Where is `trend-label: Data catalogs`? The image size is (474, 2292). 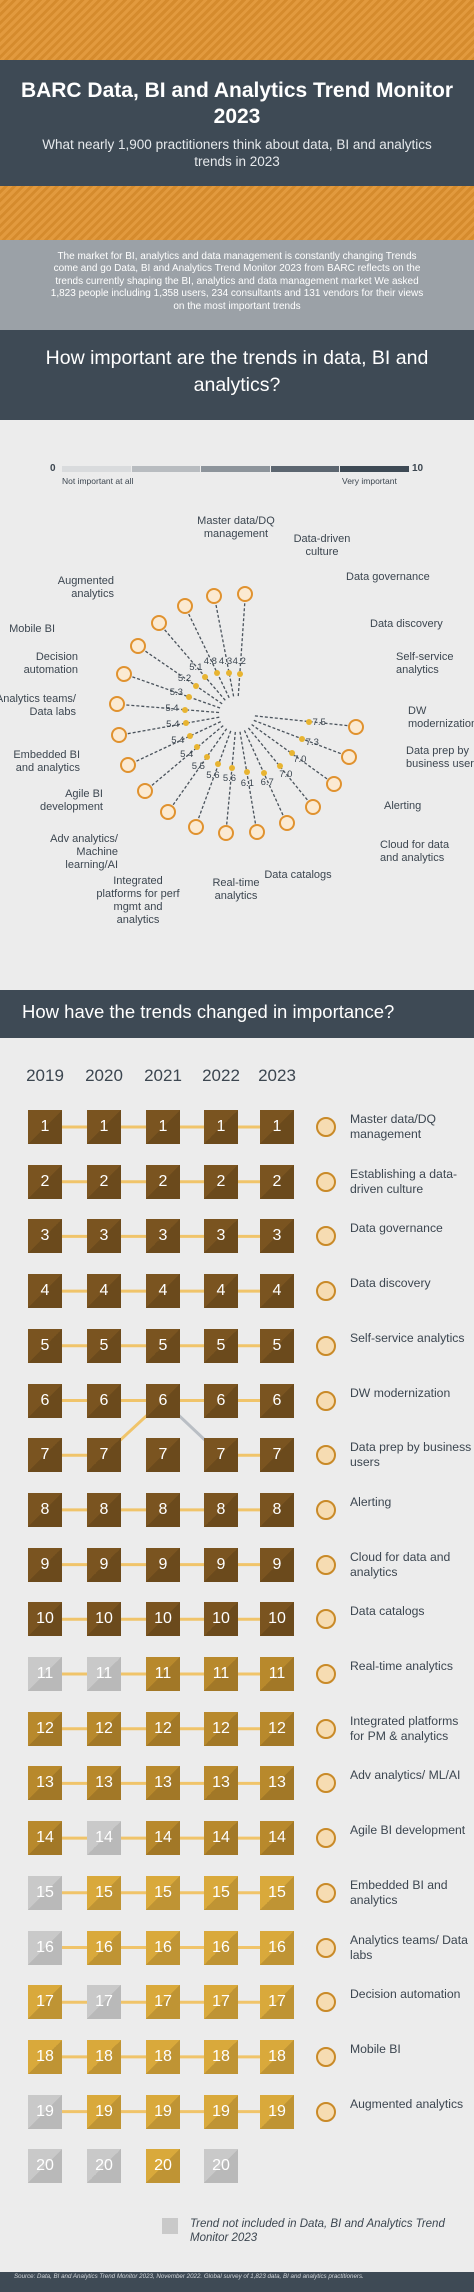
trend-label: Data catalogs is located at coordinates (387, 1611).